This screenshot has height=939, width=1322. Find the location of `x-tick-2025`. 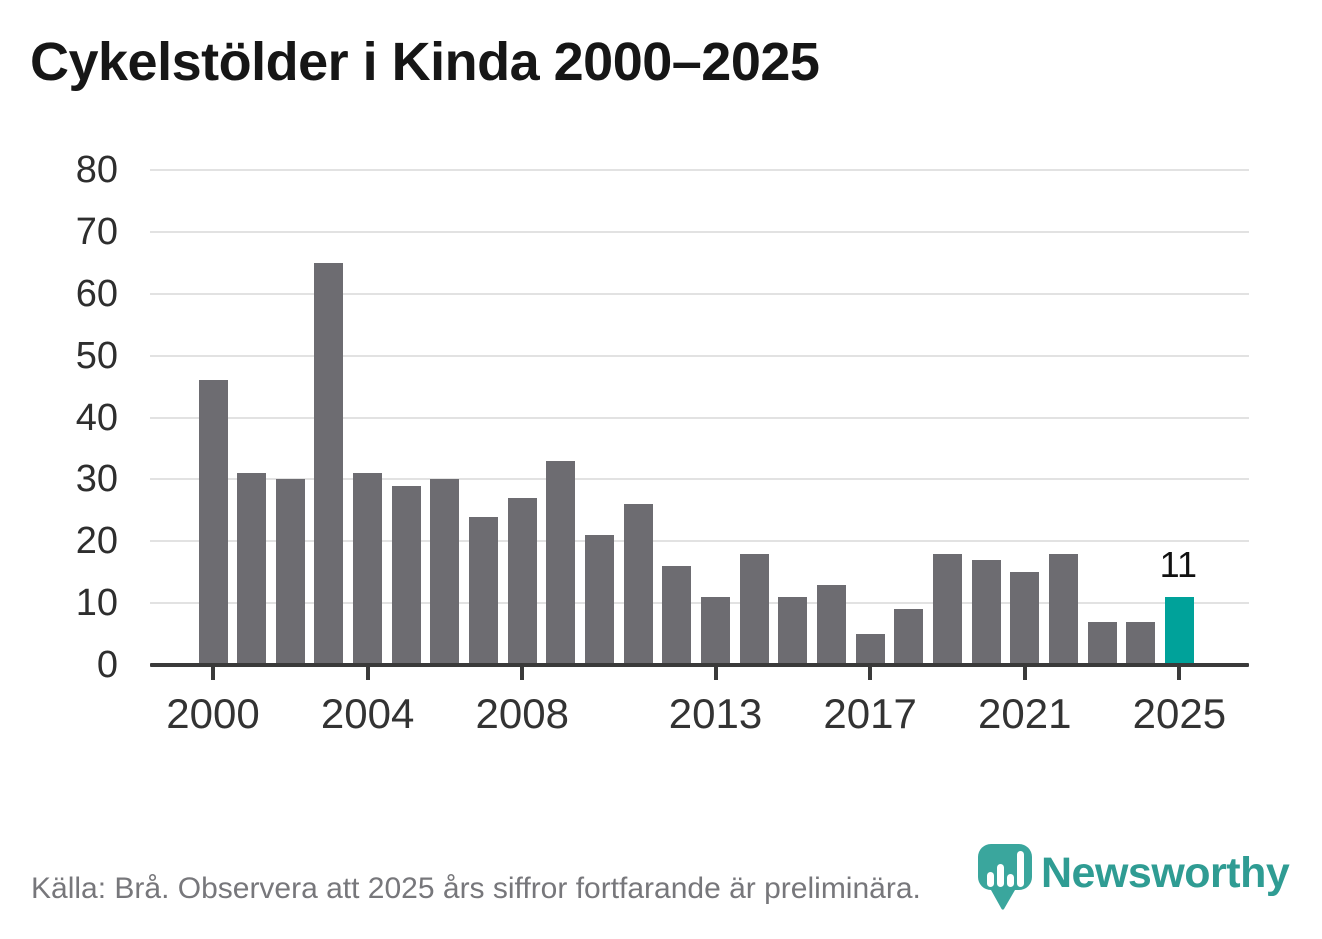

x-tick-2025 is located at coordinates (1179, 673).